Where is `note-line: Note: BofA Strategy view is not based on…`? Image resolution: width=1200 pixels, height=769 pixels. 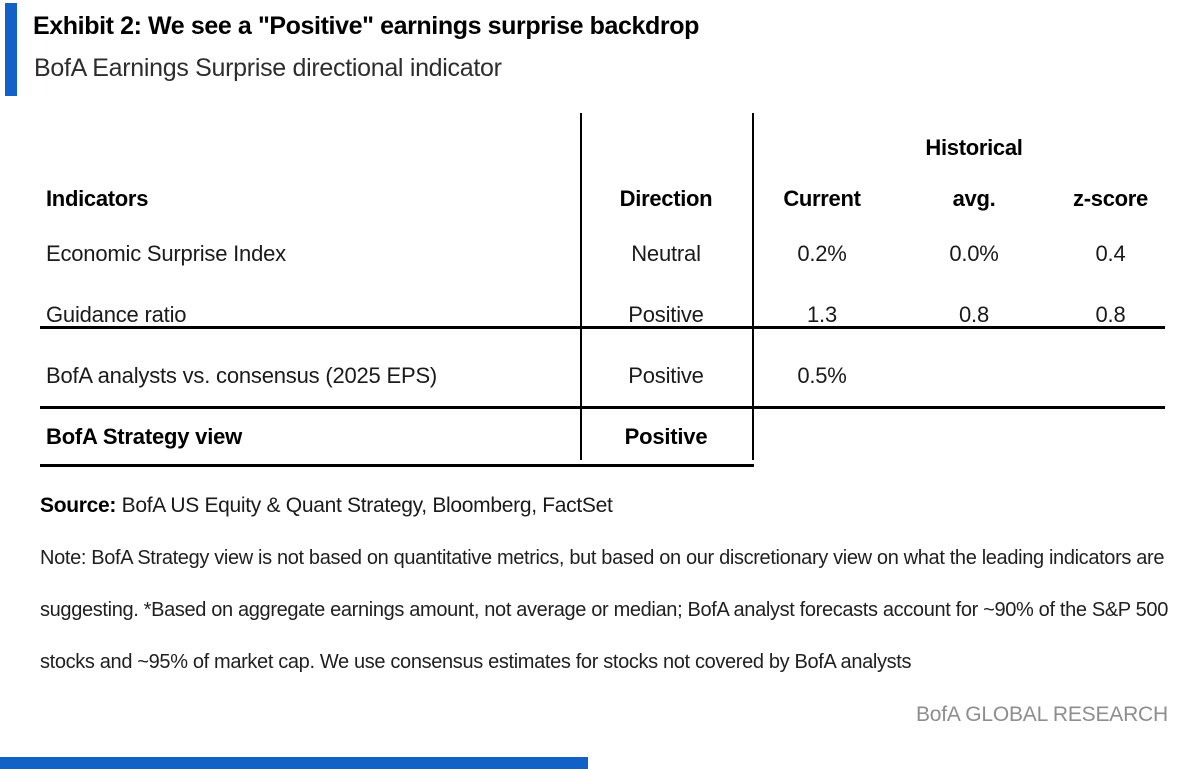 note-line: Note: BofA Strategy view is not based on… is located at coordinates (602, 558).